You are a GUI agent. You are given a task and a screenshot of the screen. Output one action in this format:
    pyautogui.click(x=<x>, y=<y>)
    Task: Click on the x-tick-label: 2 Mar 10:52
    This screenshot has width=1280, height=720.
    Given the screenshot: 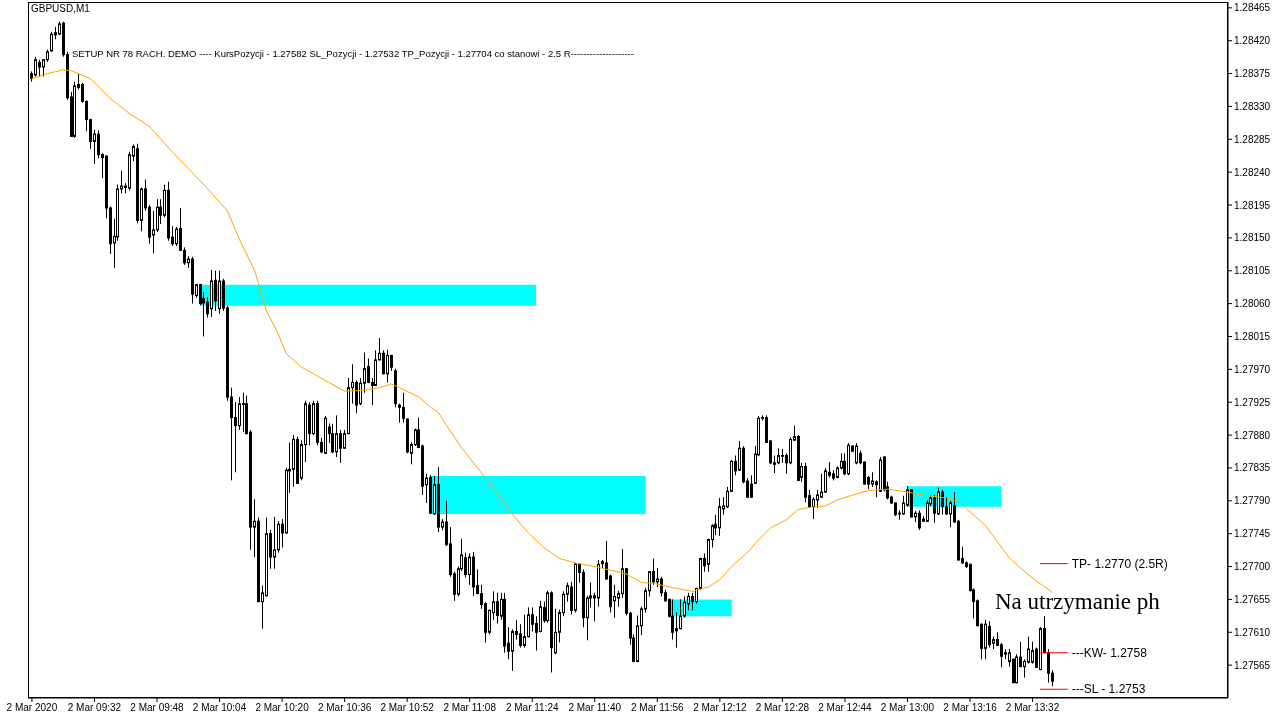 What is the action you would take?
    pyautogui.click(x=407, y=708)
    